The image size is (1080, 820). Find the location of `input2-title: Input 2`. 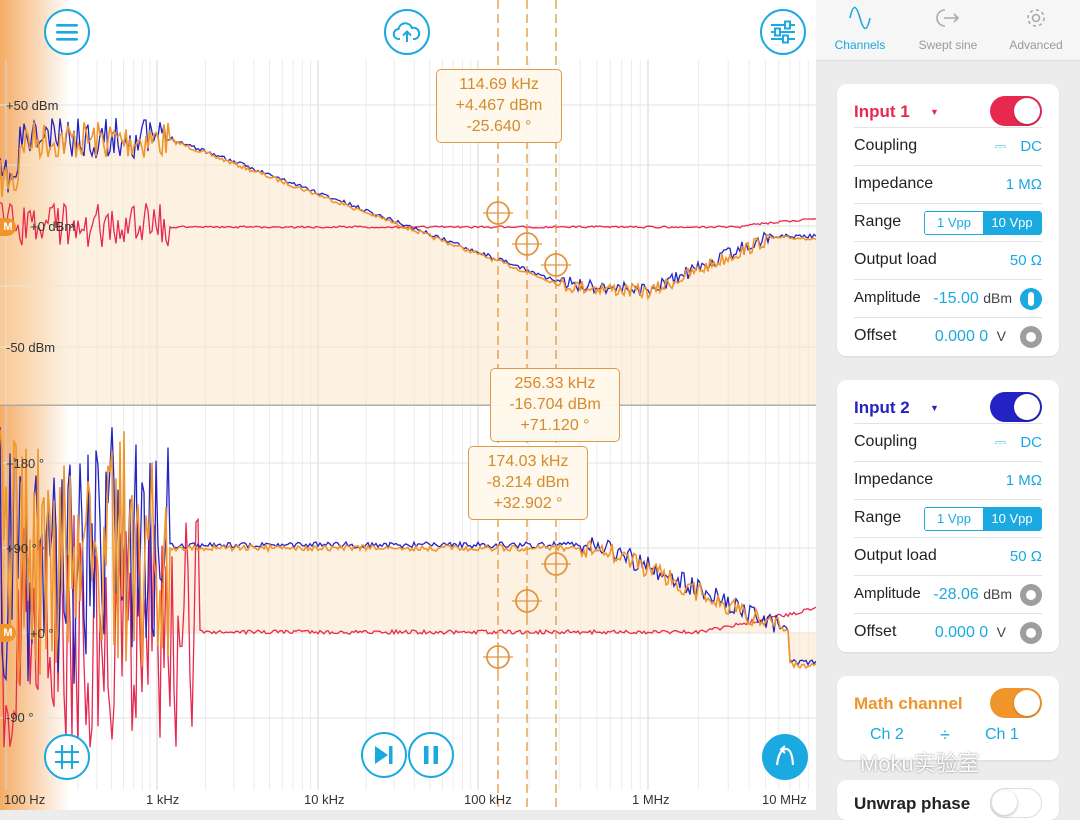

input2-title: Input 2 is located at coordinates (882, 407).